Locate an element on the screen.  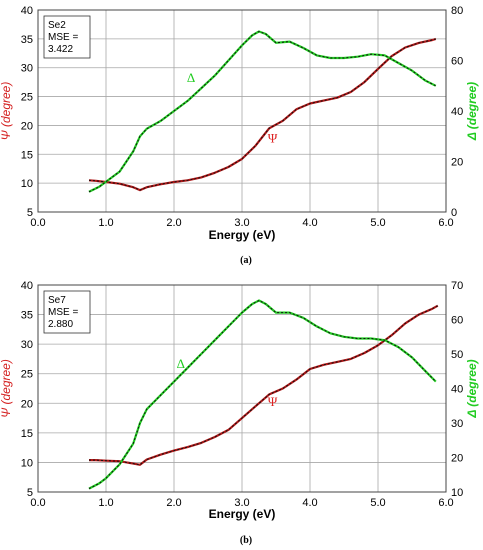
legend-line: Se7 is located at coordinates (57, 300).